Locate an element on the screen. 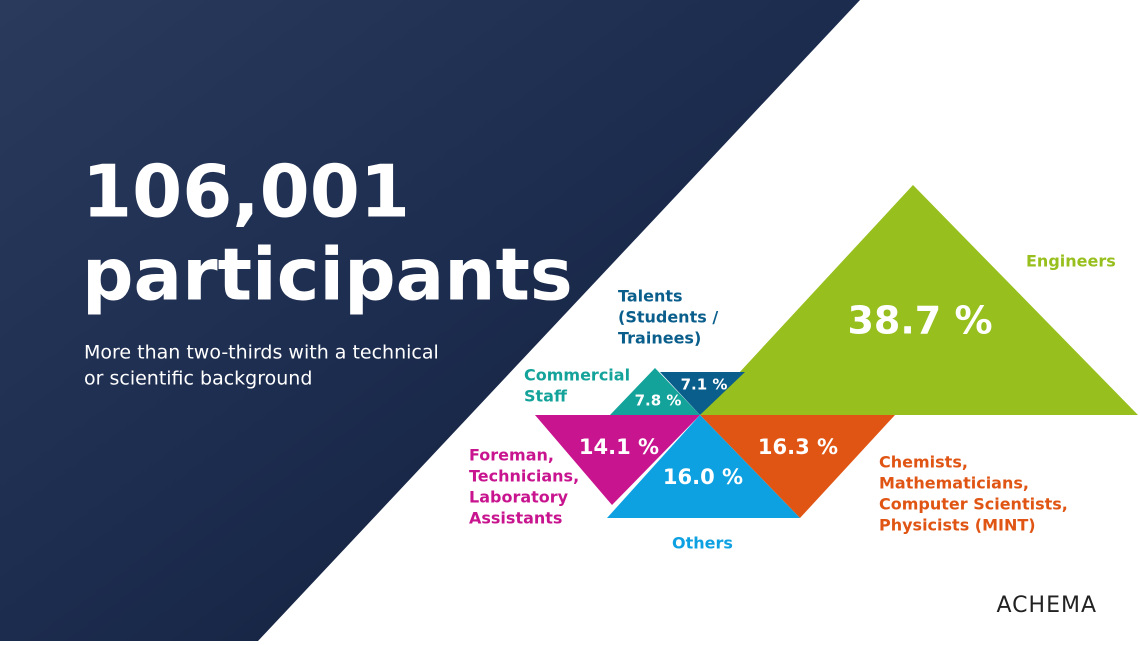 The height and width of the screenshot is (645, 1140). logo: ACHEMA is located at coordinates (1047, 605).